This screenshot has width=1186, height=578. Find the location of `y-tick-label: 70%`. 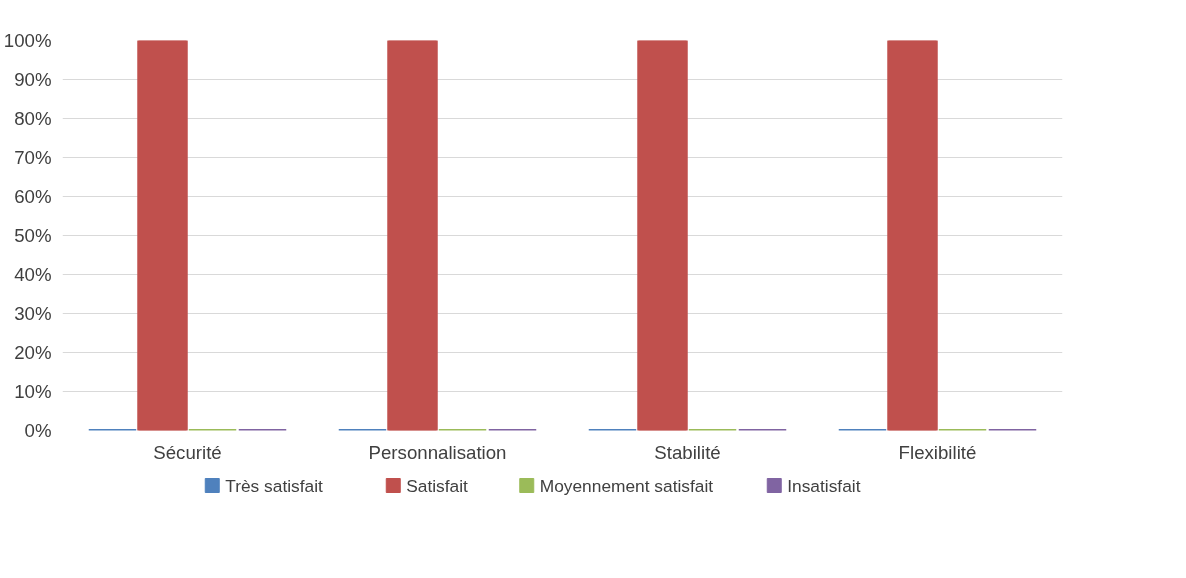

y-tick-label: 70% is located at coordinates (33, 157).